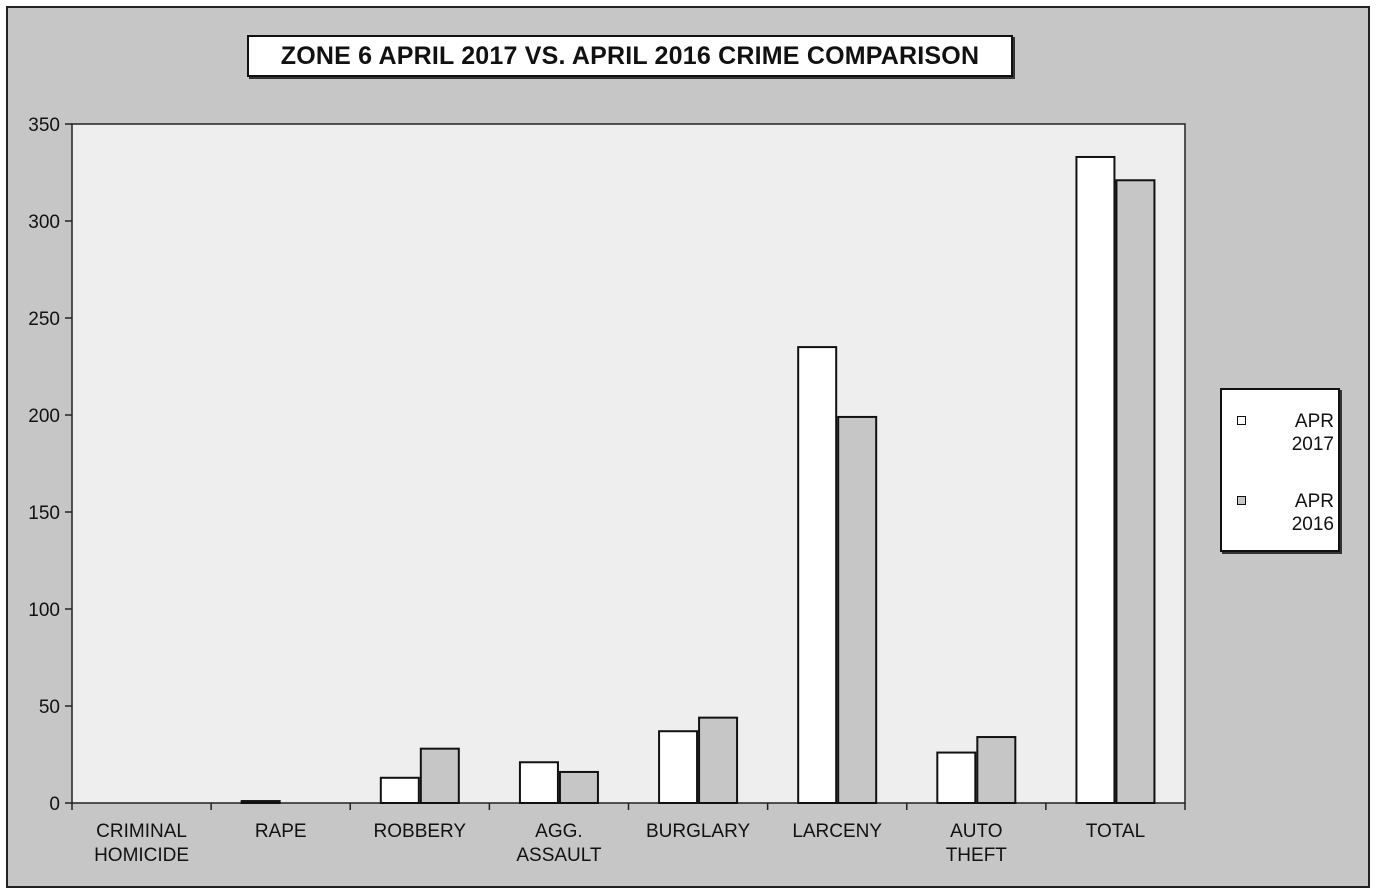 The image size is (1379, 894). I want to click on category-label: BURGLARY, so click(698, 831).